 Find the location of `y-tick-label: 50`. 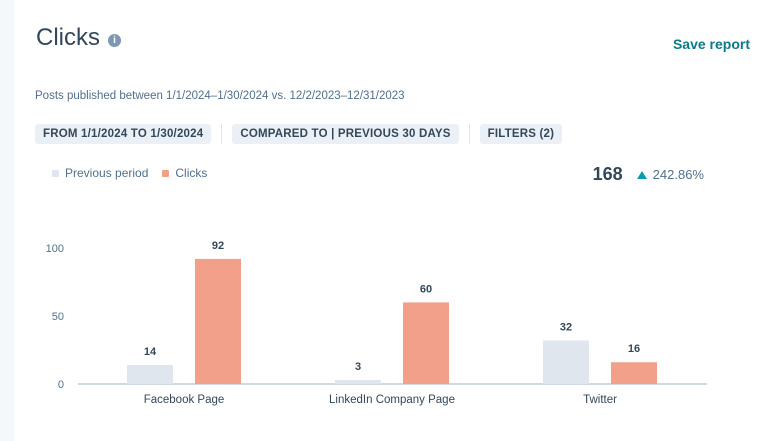

y-tick-label: 50 is located at coordinates (58, 317).